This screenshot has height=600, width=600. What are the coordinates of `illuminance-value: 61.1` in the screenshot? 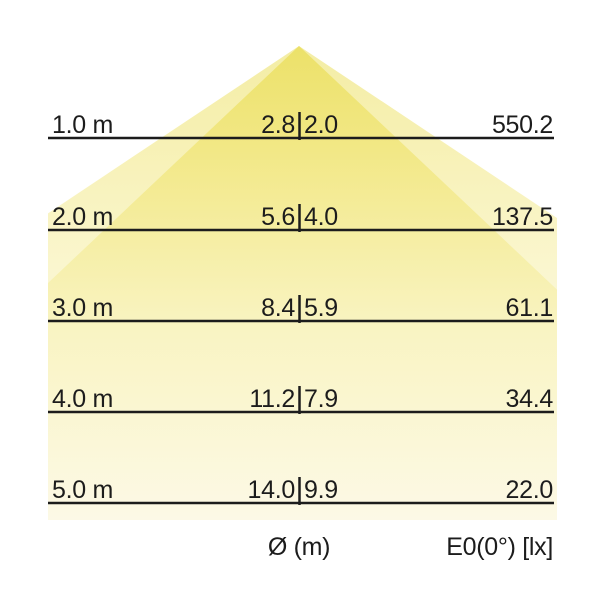 It's located at (529, 308).